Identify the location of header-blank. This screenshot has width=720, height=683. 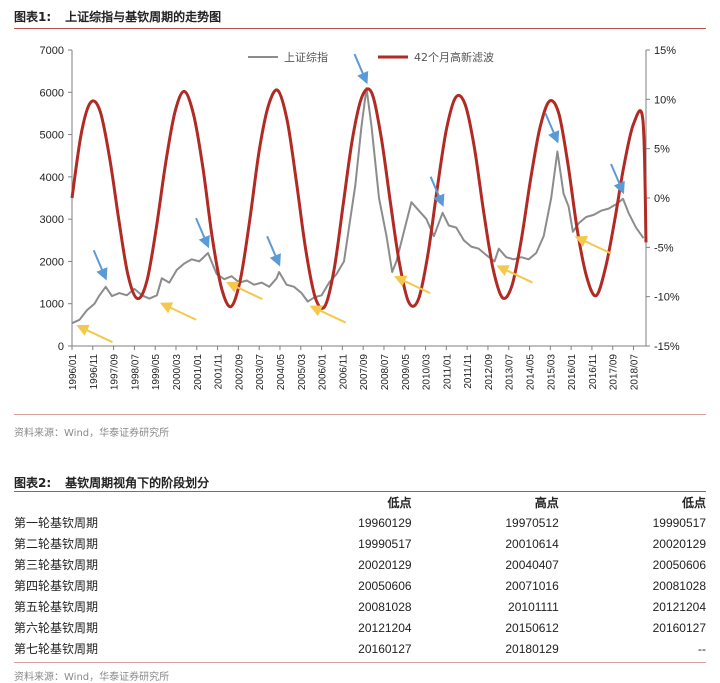
(139, 502).